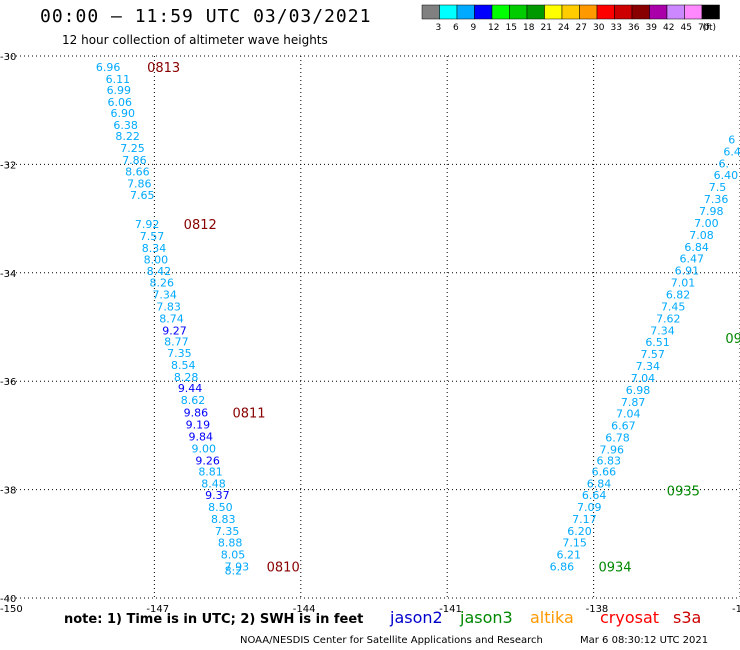 This screenshot has height=650, width=740. What do you see at coordinates (617, 438) in the screenshot?
I see `data-point-label: 6.78` at bounding box center [617, 438].